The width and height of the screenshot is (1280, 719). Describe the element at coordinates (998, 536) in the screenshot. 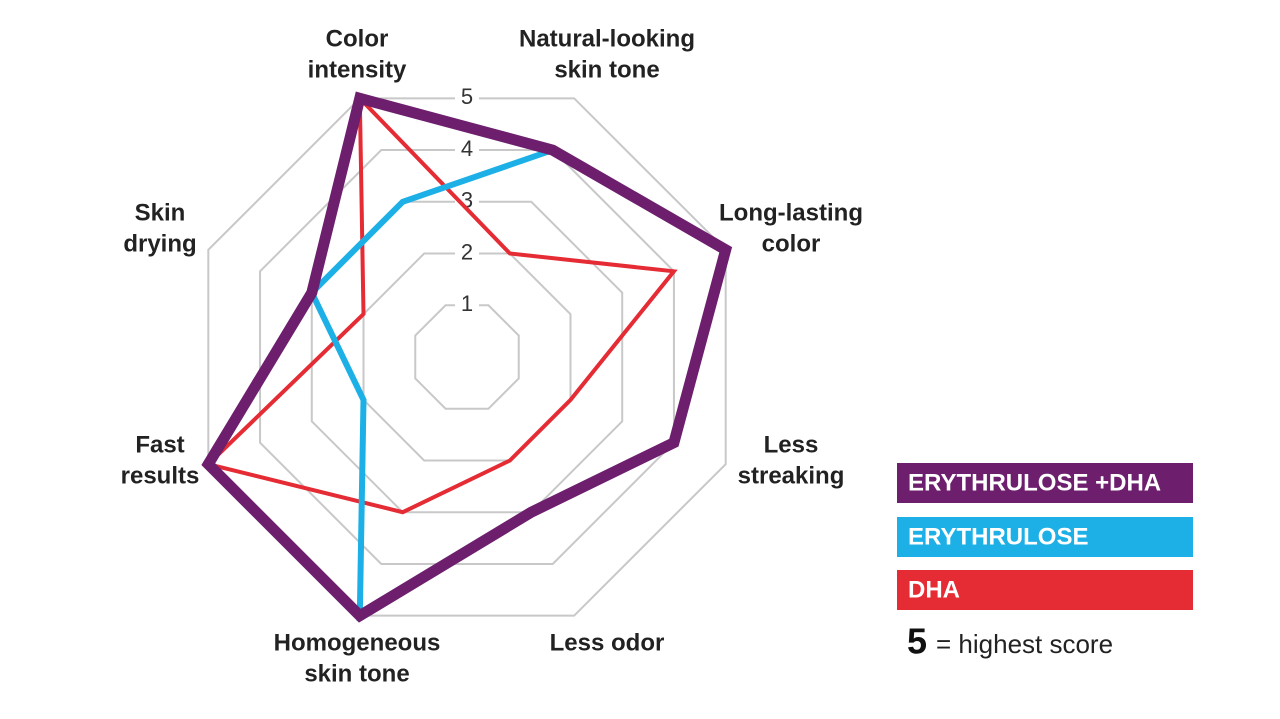

I see `legend-label: ERYTHRULOSE` at that location.